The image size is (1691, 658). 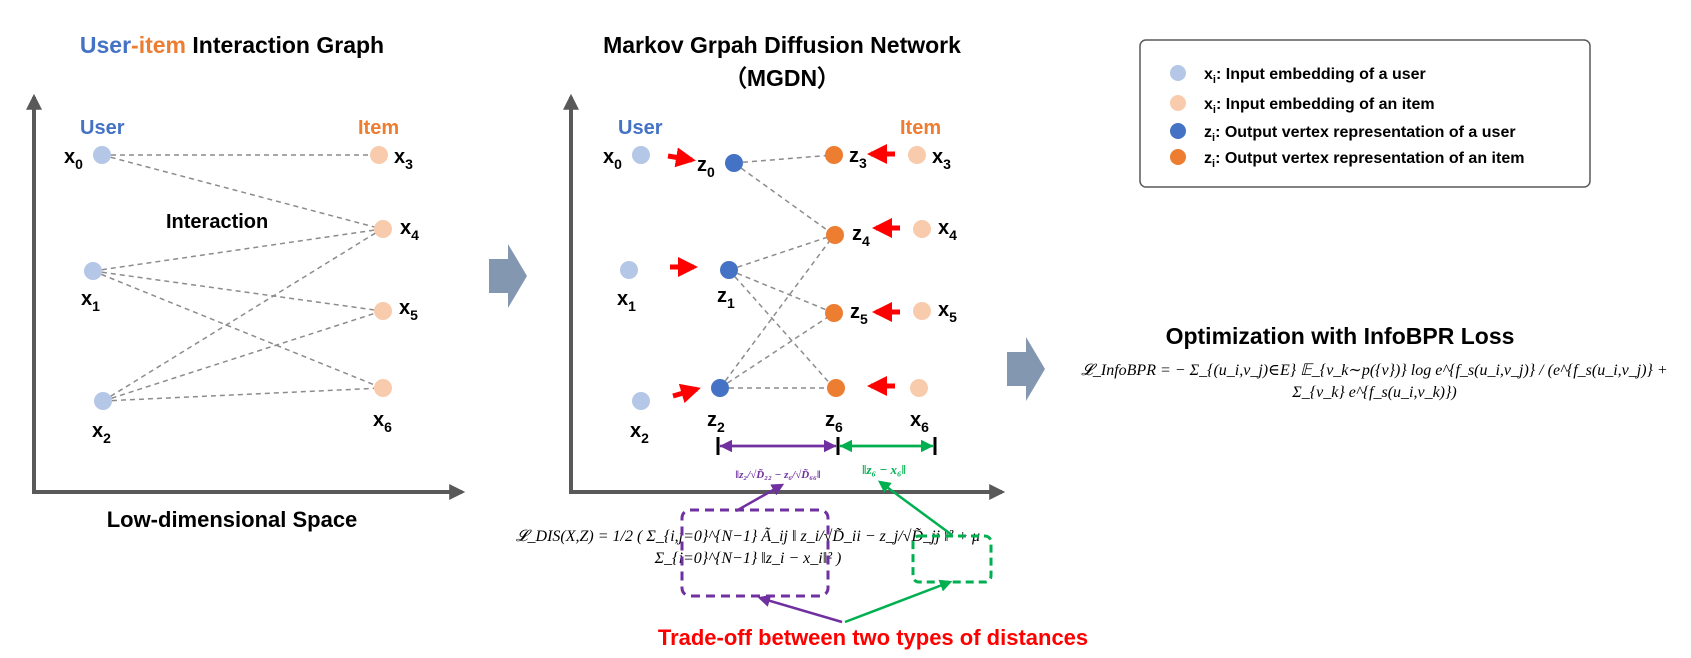 What do you see at coordinates (93, 271) in the screenshot?
I see `node-x1-left` at bounding box center [93, 271].